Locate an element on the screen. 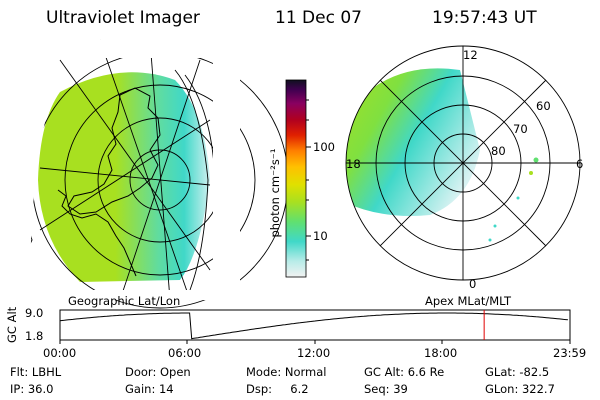  info-gc-alt: GC Alt: 6.6 Re is located at coordinates (404, 372).